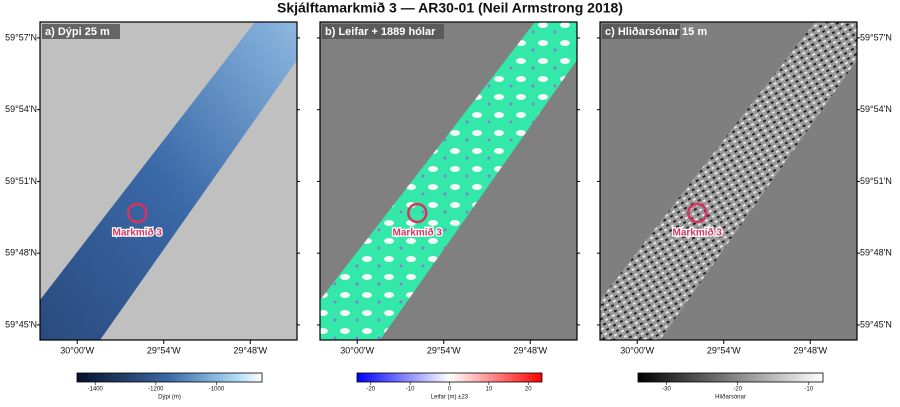 This screenshot has height=407, width=900. I want to click on colorbar-tick-label: -30, so click(666, 390).